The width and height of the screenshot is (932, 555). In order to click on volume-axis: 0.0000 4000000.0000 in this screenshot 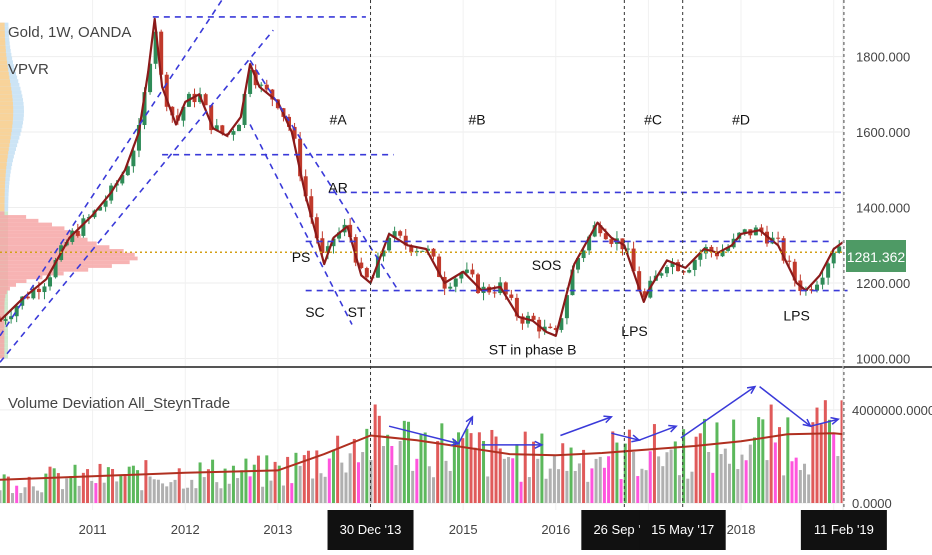, I will do `click(892, 457)`.